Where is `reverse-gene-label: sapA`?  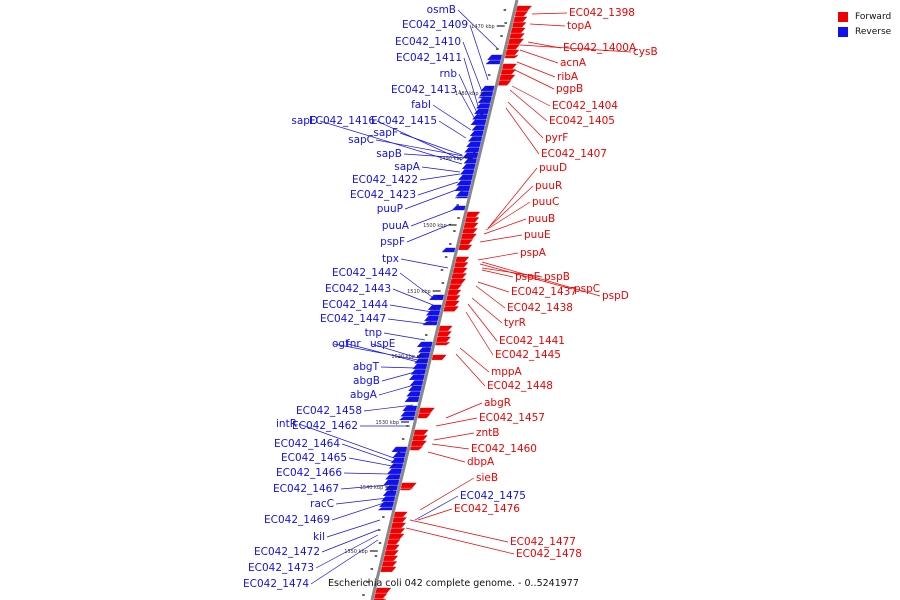
reverse-gene-label: sapA is located at coordinates (407, 167).